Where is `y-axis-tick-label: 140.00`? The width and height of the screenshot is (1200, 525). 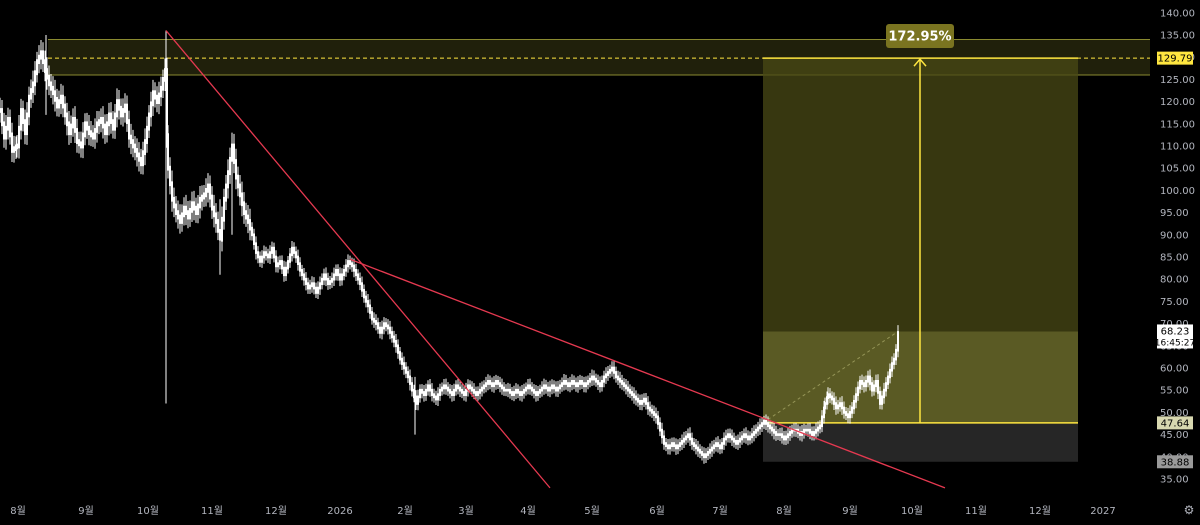 y-axis-tick-label: 140.00 is located at coordinates (1177, 13).